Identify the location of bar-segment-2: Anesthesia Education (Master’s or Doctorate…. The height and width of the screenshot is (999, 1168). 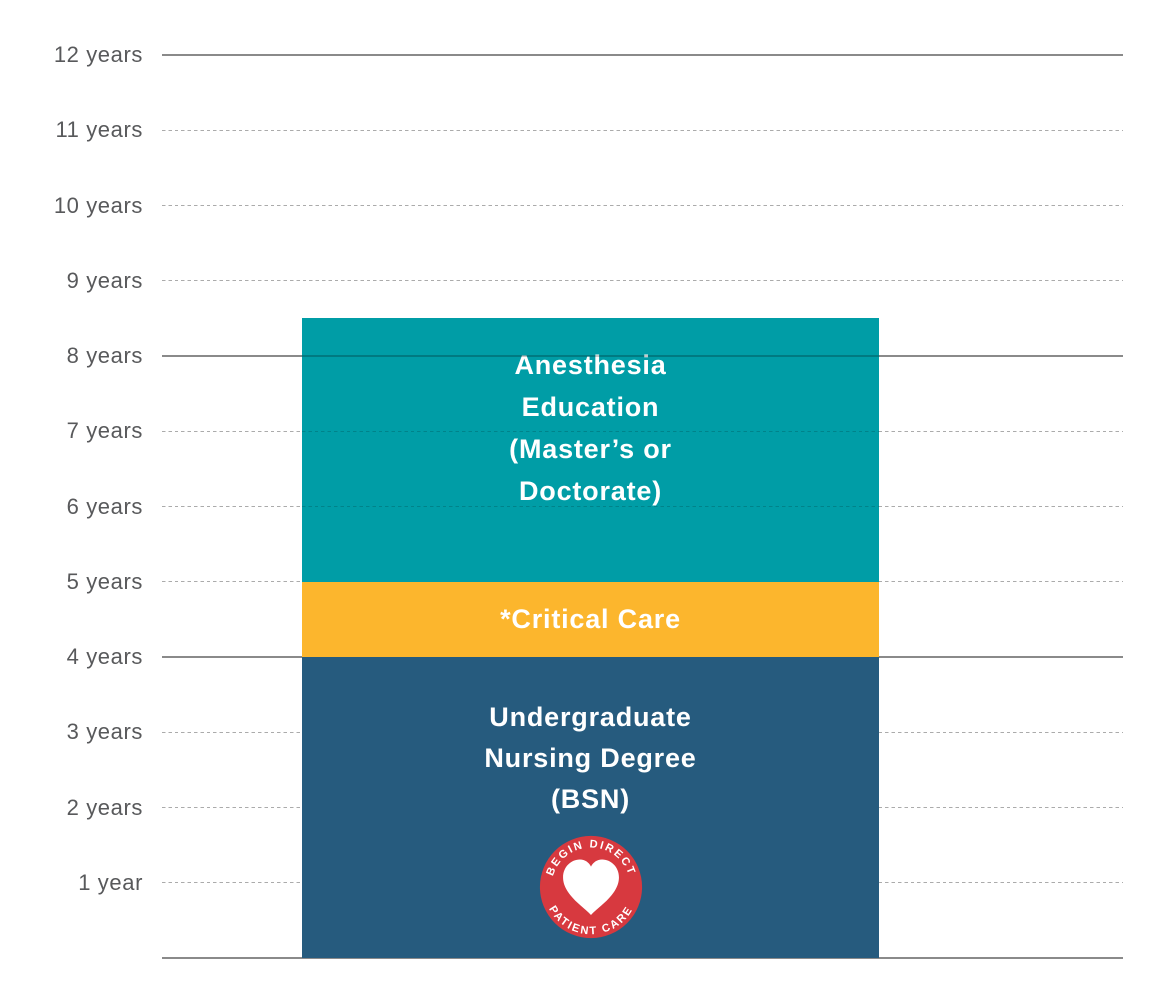
(590, 450).